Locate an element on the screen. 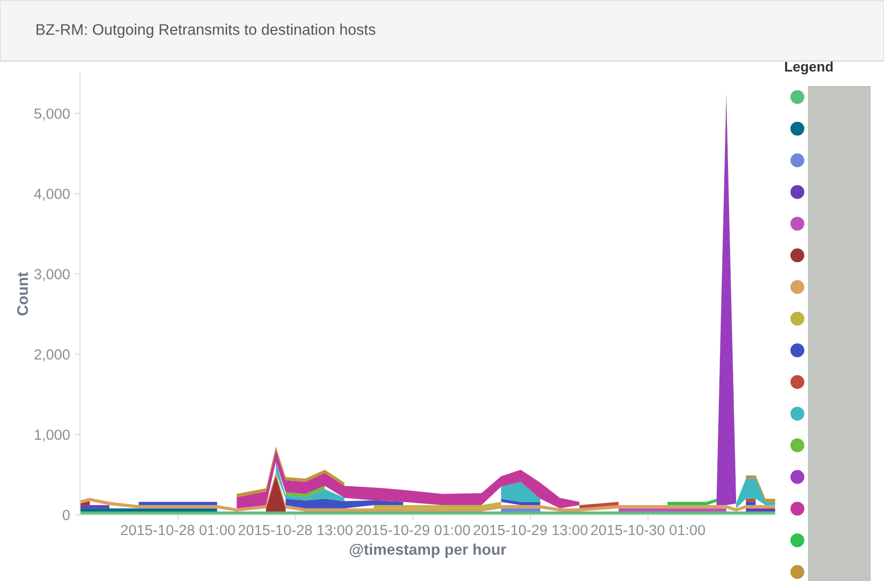 This screenshot has width=884, height=581. x-tick-label: 2015-10-28 01:00 is located at coordinates (178, 530).